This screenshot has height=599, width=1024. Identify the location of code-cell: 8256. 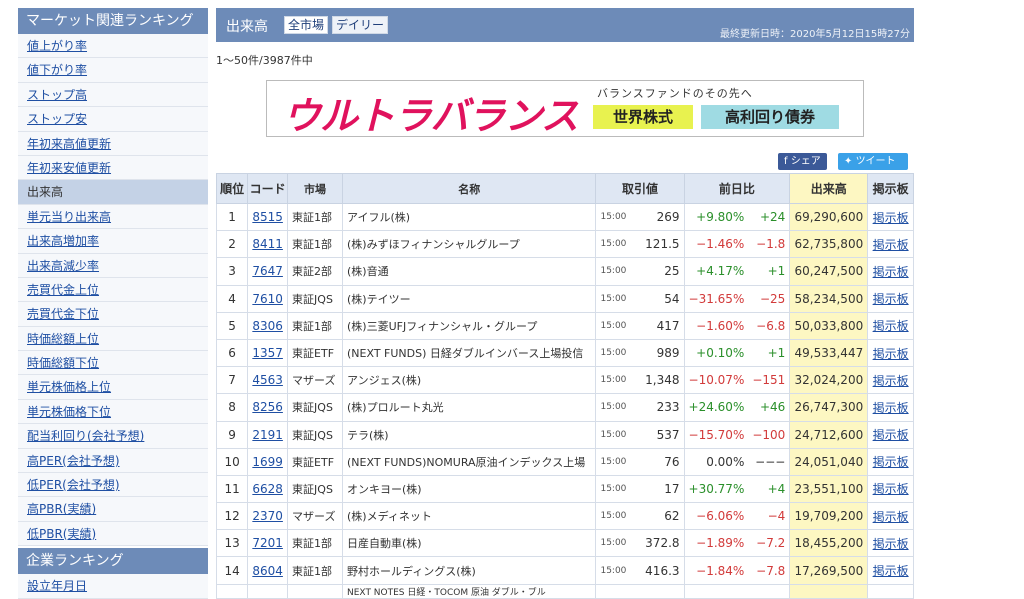
(268, 407).